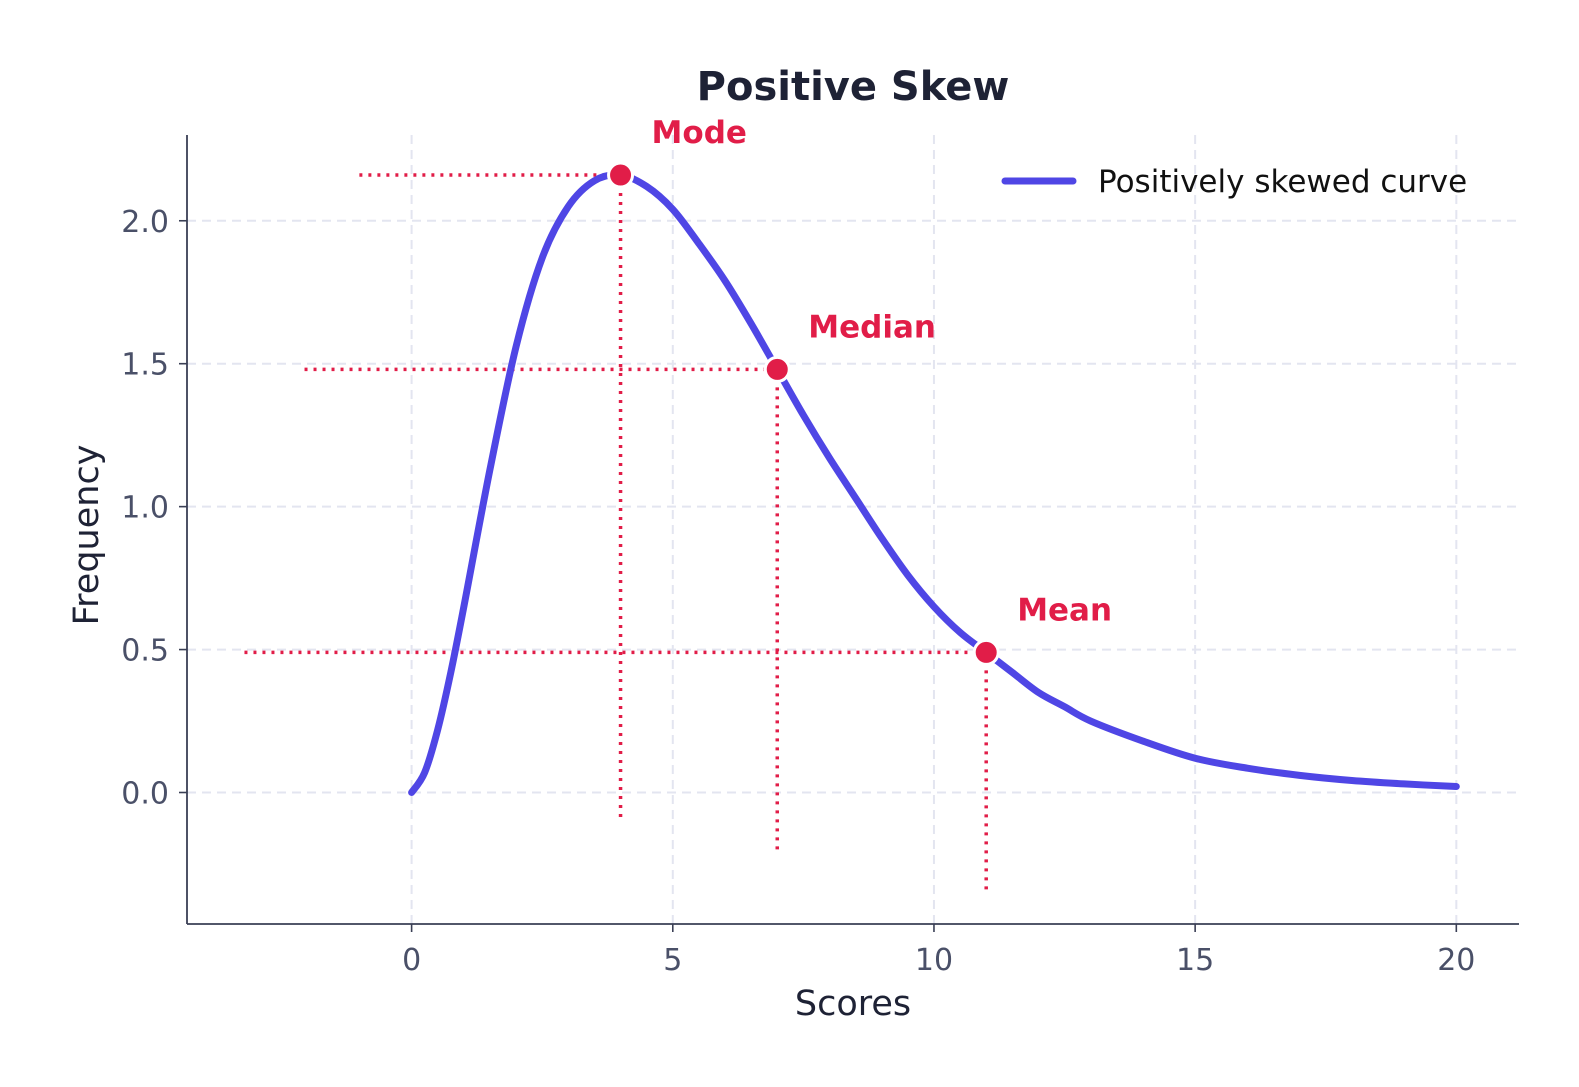 Image resolution: width=1579 pixels, height=1087 pixels. Describe the element at coordinates (1282, 182) in the screenshot. I see `legend-label: Positively skewed curve` at that location.